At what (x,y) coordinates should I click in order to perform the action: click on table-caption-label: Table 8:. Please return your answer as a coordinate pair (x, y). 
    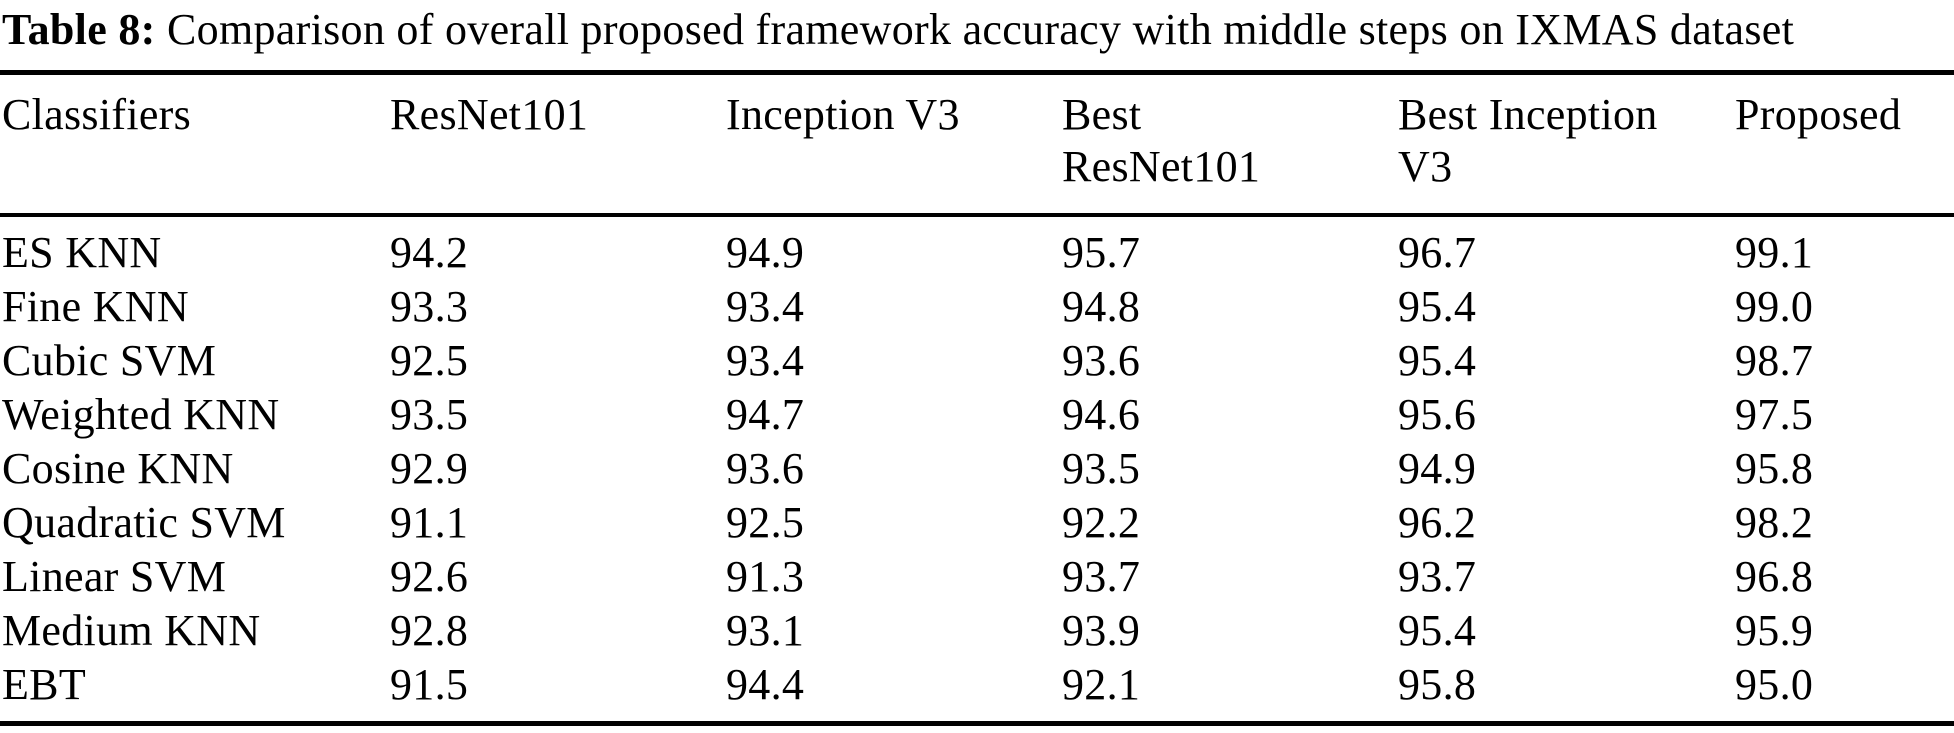
    Looking at the image, I should click on (79, 29).